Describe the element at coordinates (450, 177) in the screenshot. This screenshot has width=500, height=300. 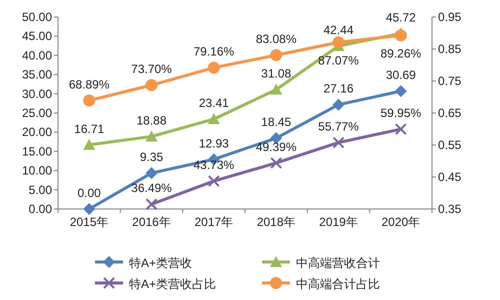
I see `y2-tick-label: 0.45` at that location.